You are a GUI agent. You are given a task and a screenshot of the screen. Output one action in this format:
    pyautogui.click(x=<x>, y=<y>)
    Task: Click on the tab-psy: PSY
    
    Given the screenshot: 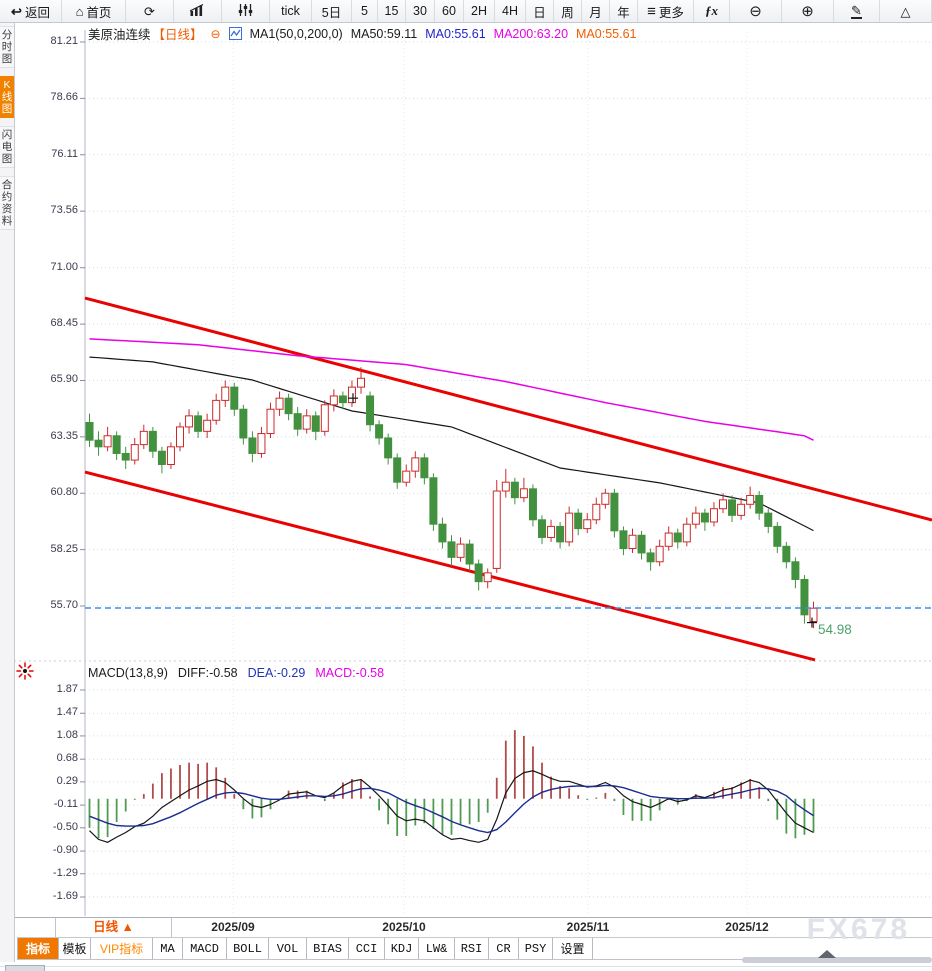 What is the action you would take?
    pyautogui.click(x=536, y=948)
    